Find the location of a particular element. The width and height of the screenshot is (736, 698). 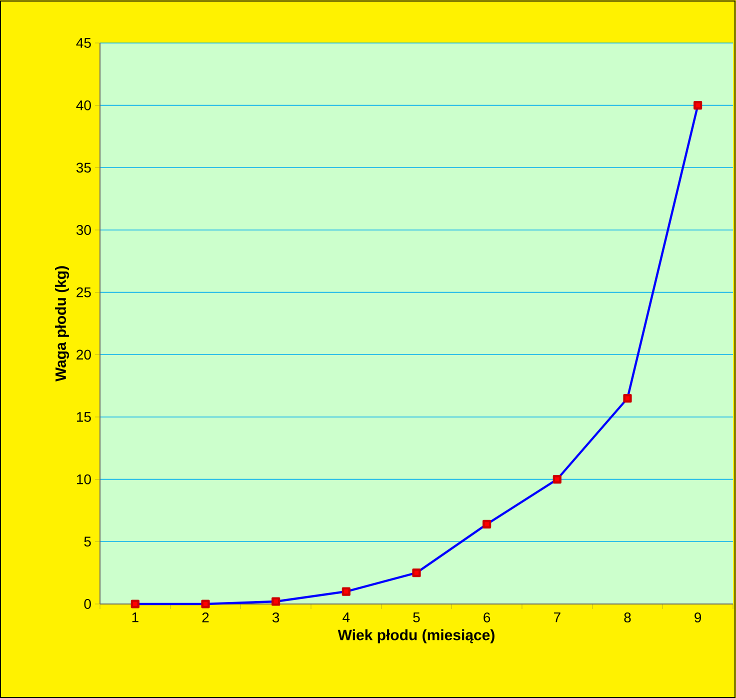

y-tick-label: 15 is located at coordinates (83, 417).